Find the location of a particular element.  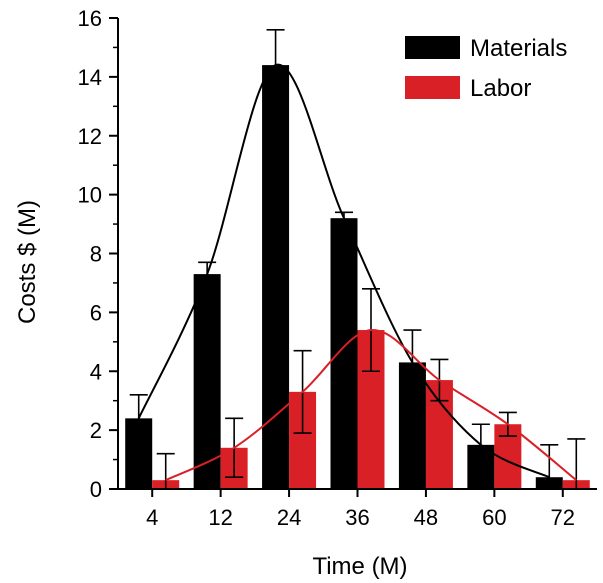

x-tick-label: 72 is located at coordinates (563, 517).